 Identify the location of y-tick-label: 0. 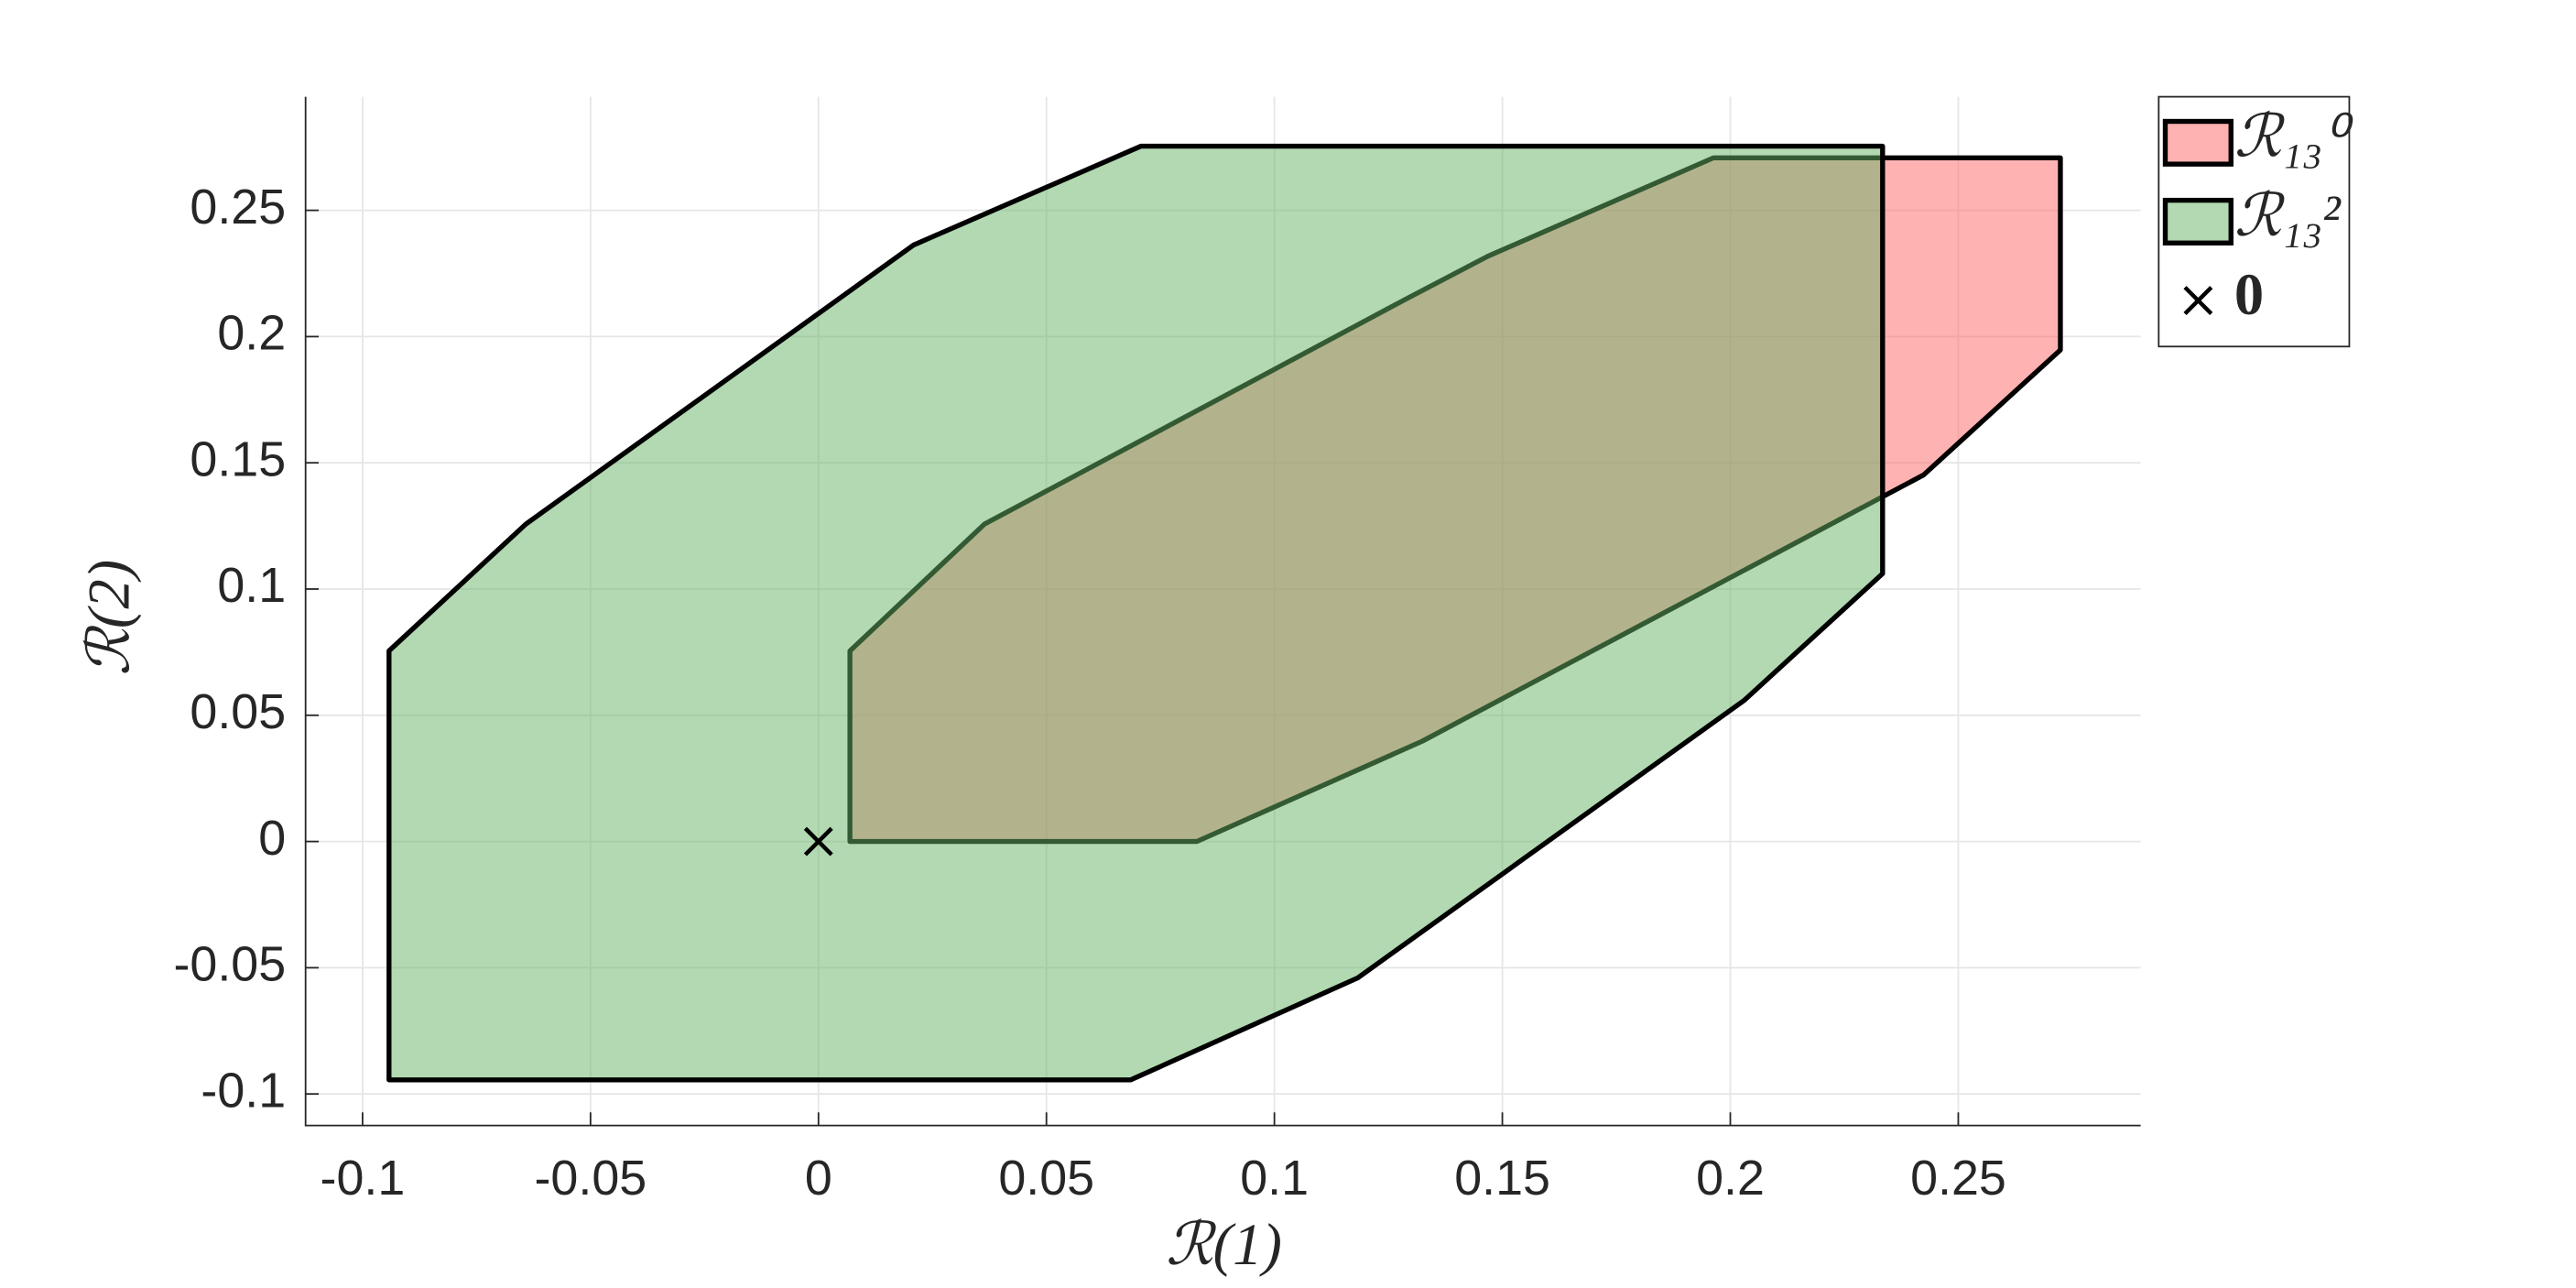
(272, 839).